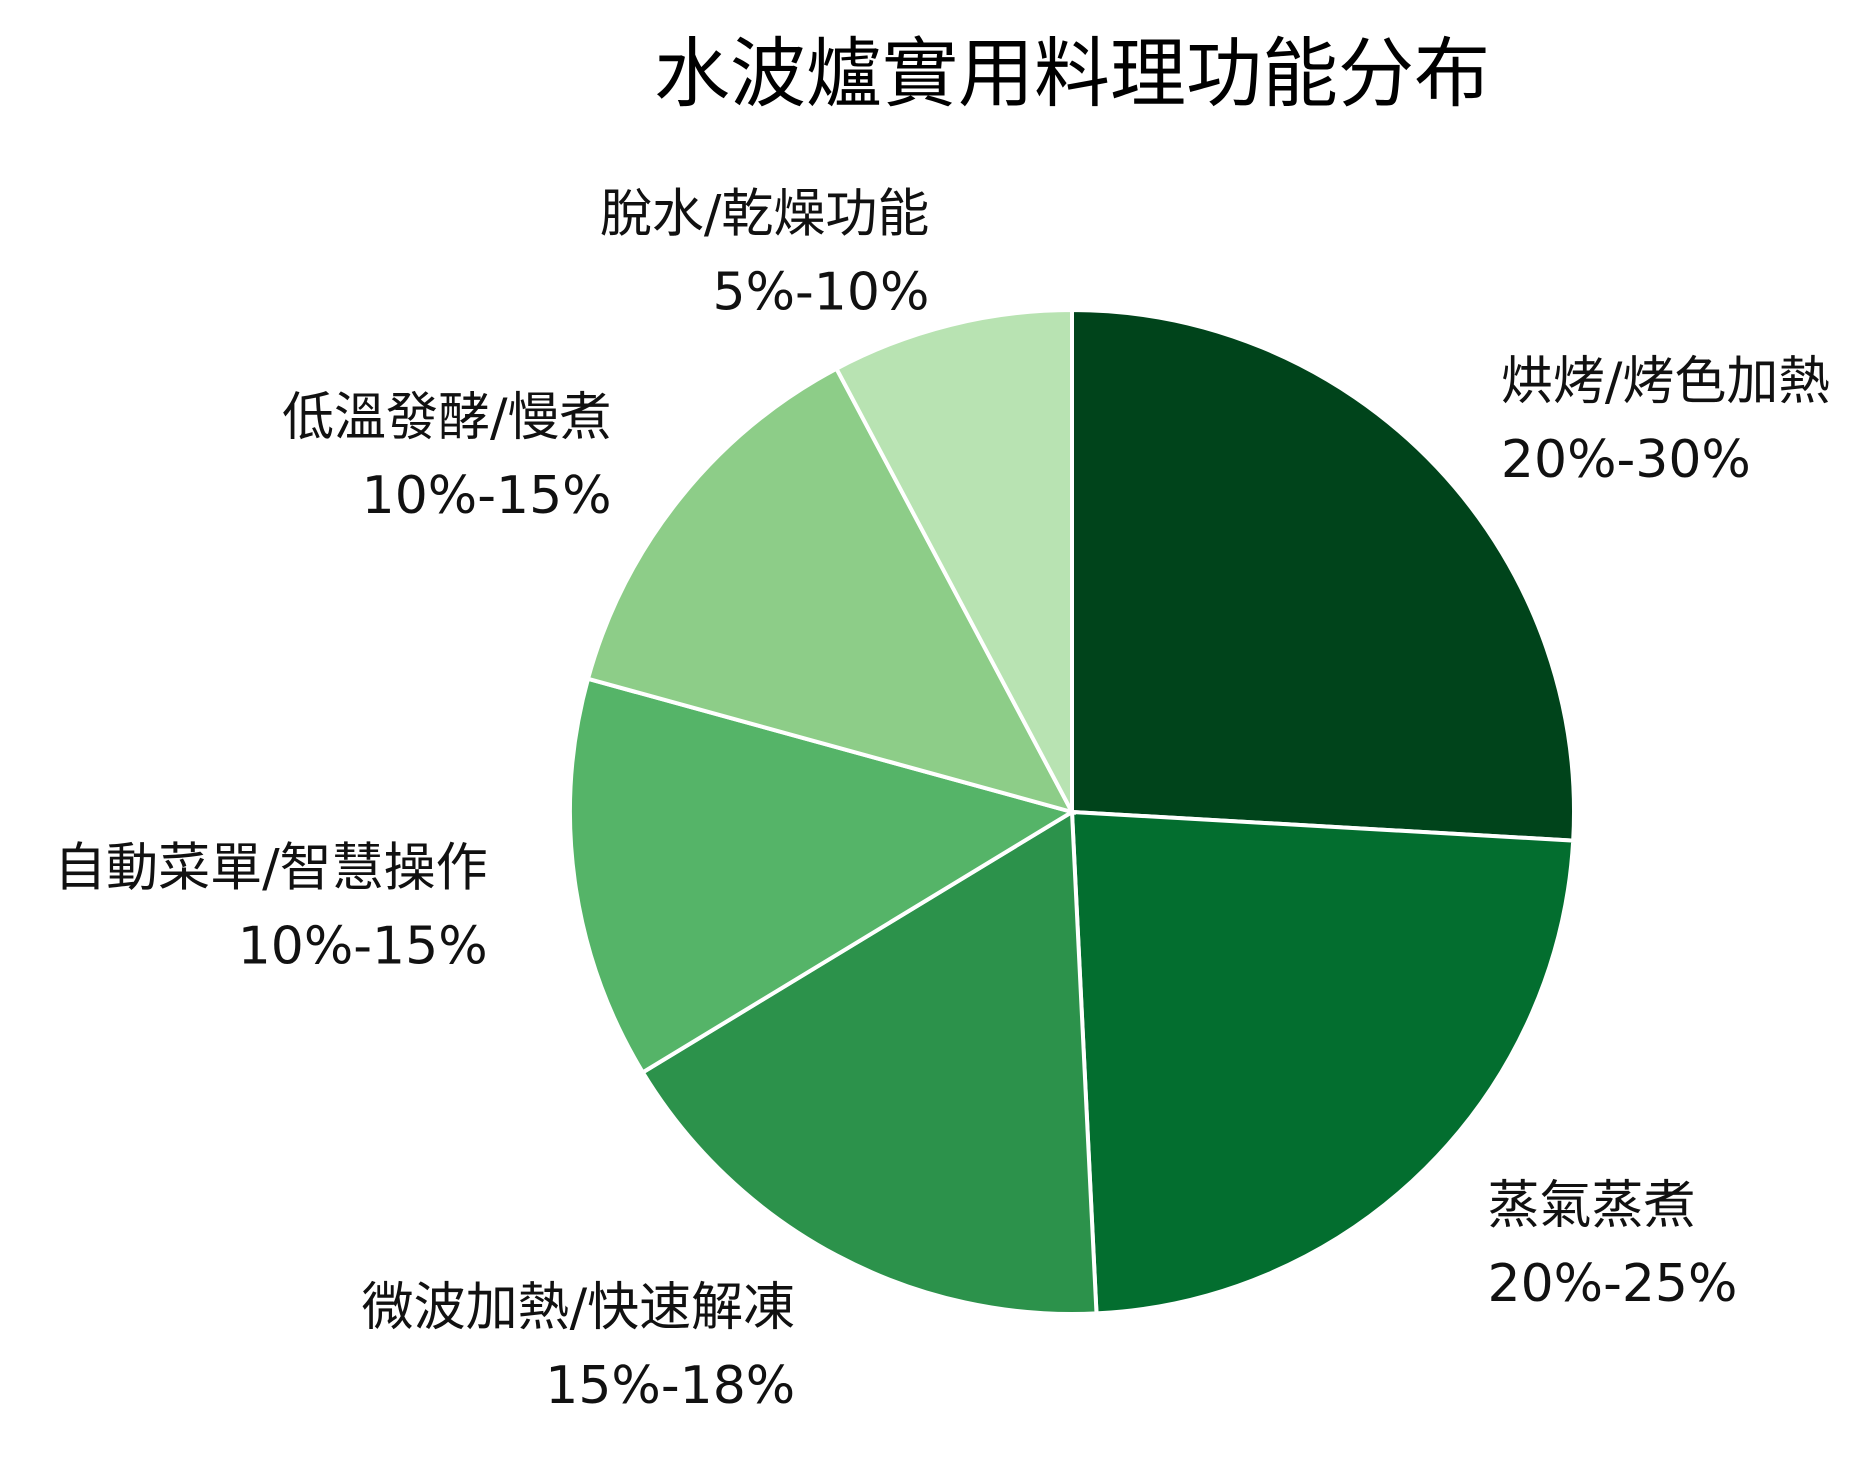  I want to click on slice-range-label-1: 20%-30%, so click(1626, 460).